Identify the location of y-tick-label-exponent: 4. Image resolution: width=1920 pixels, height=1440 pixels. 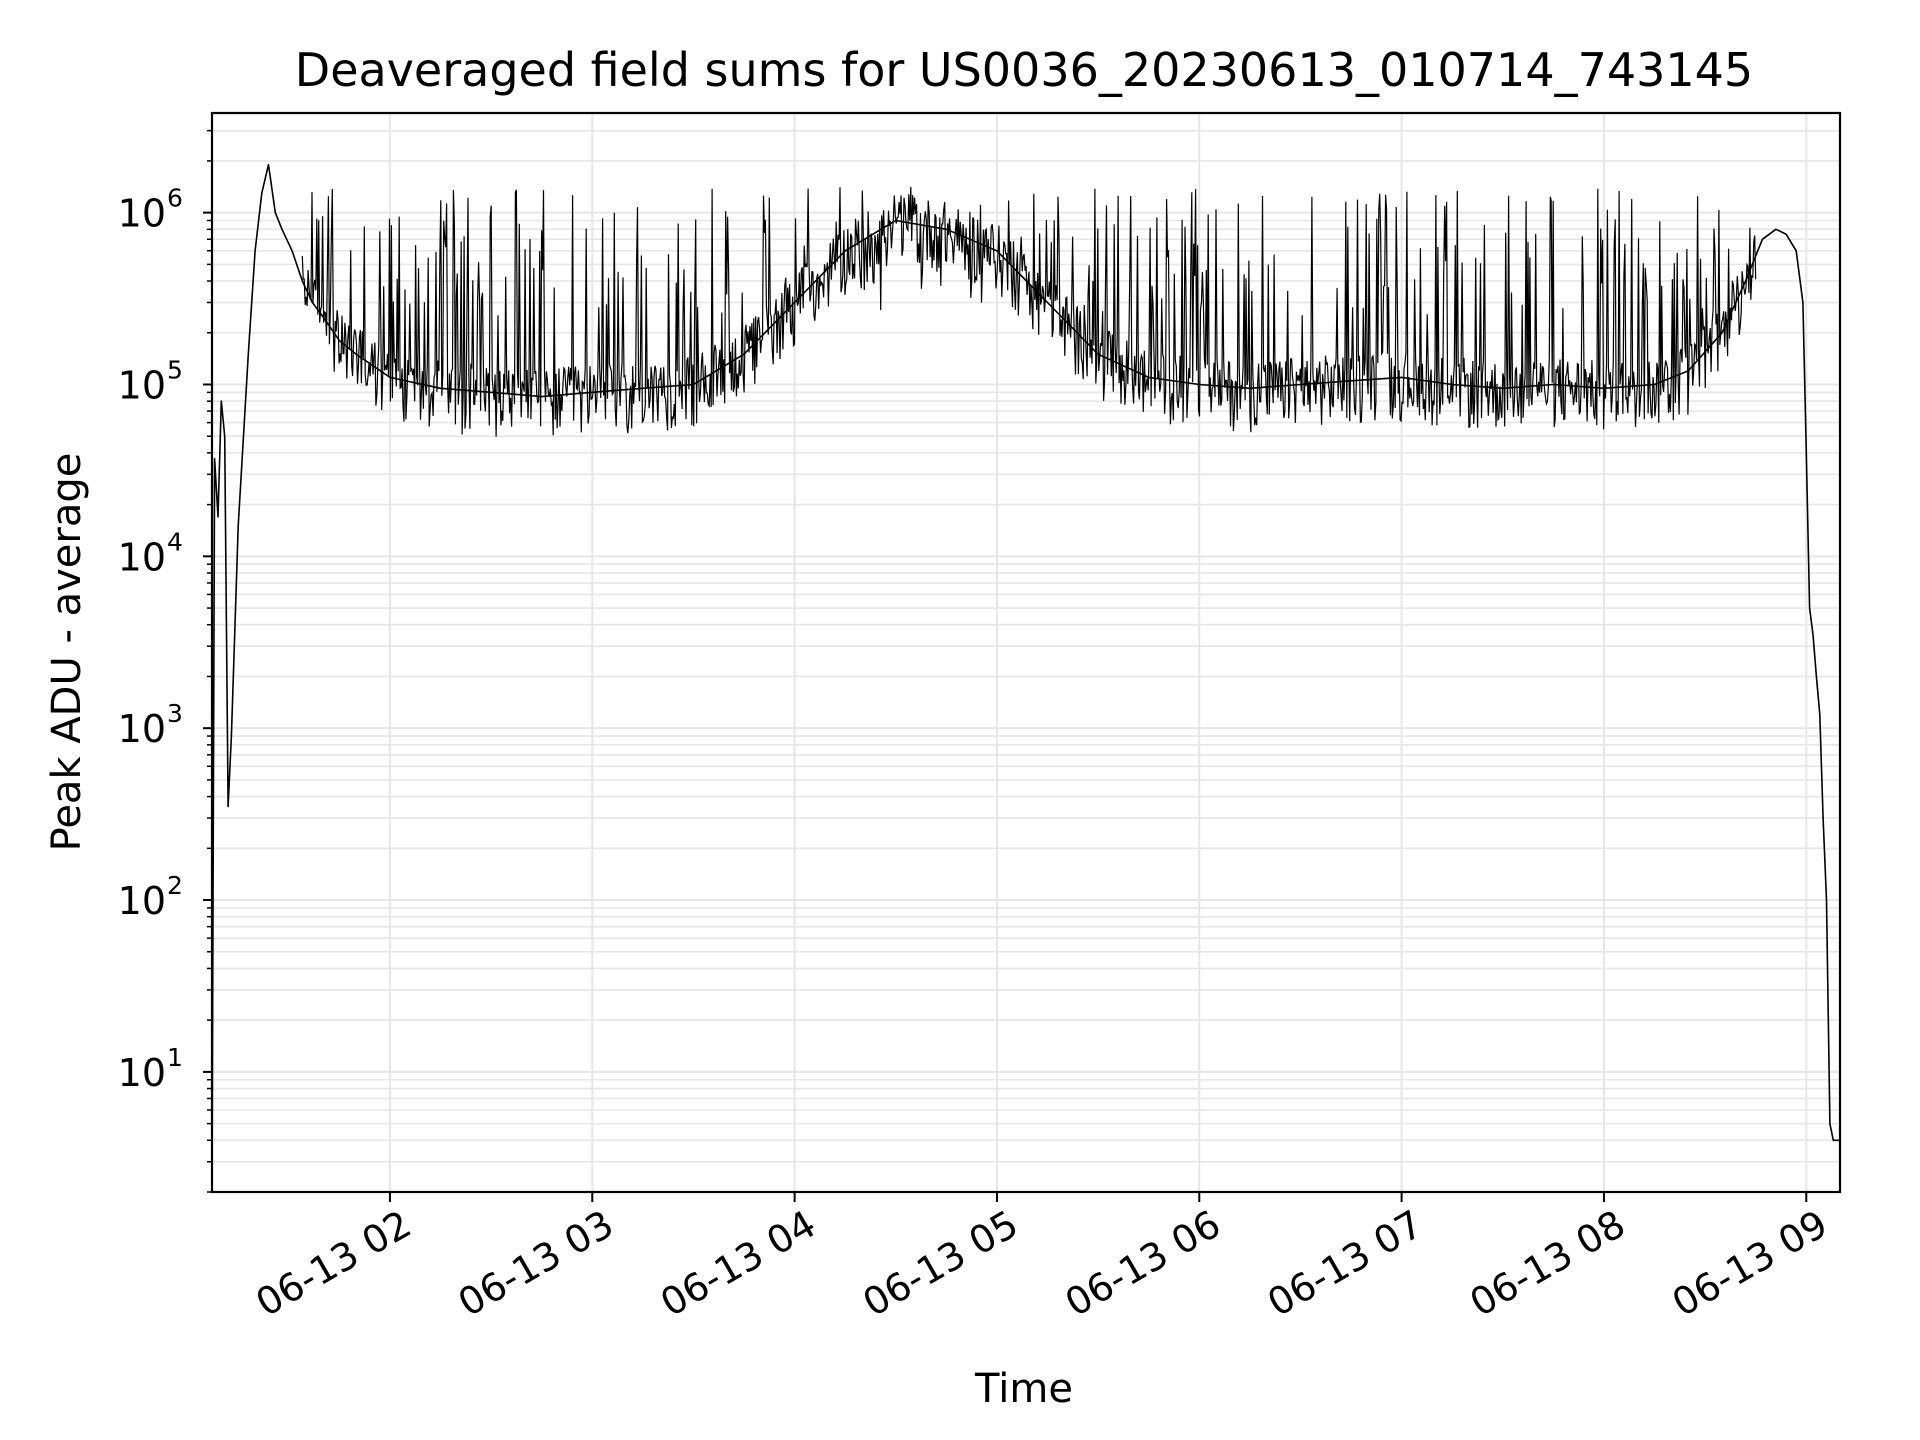
(175, 541).